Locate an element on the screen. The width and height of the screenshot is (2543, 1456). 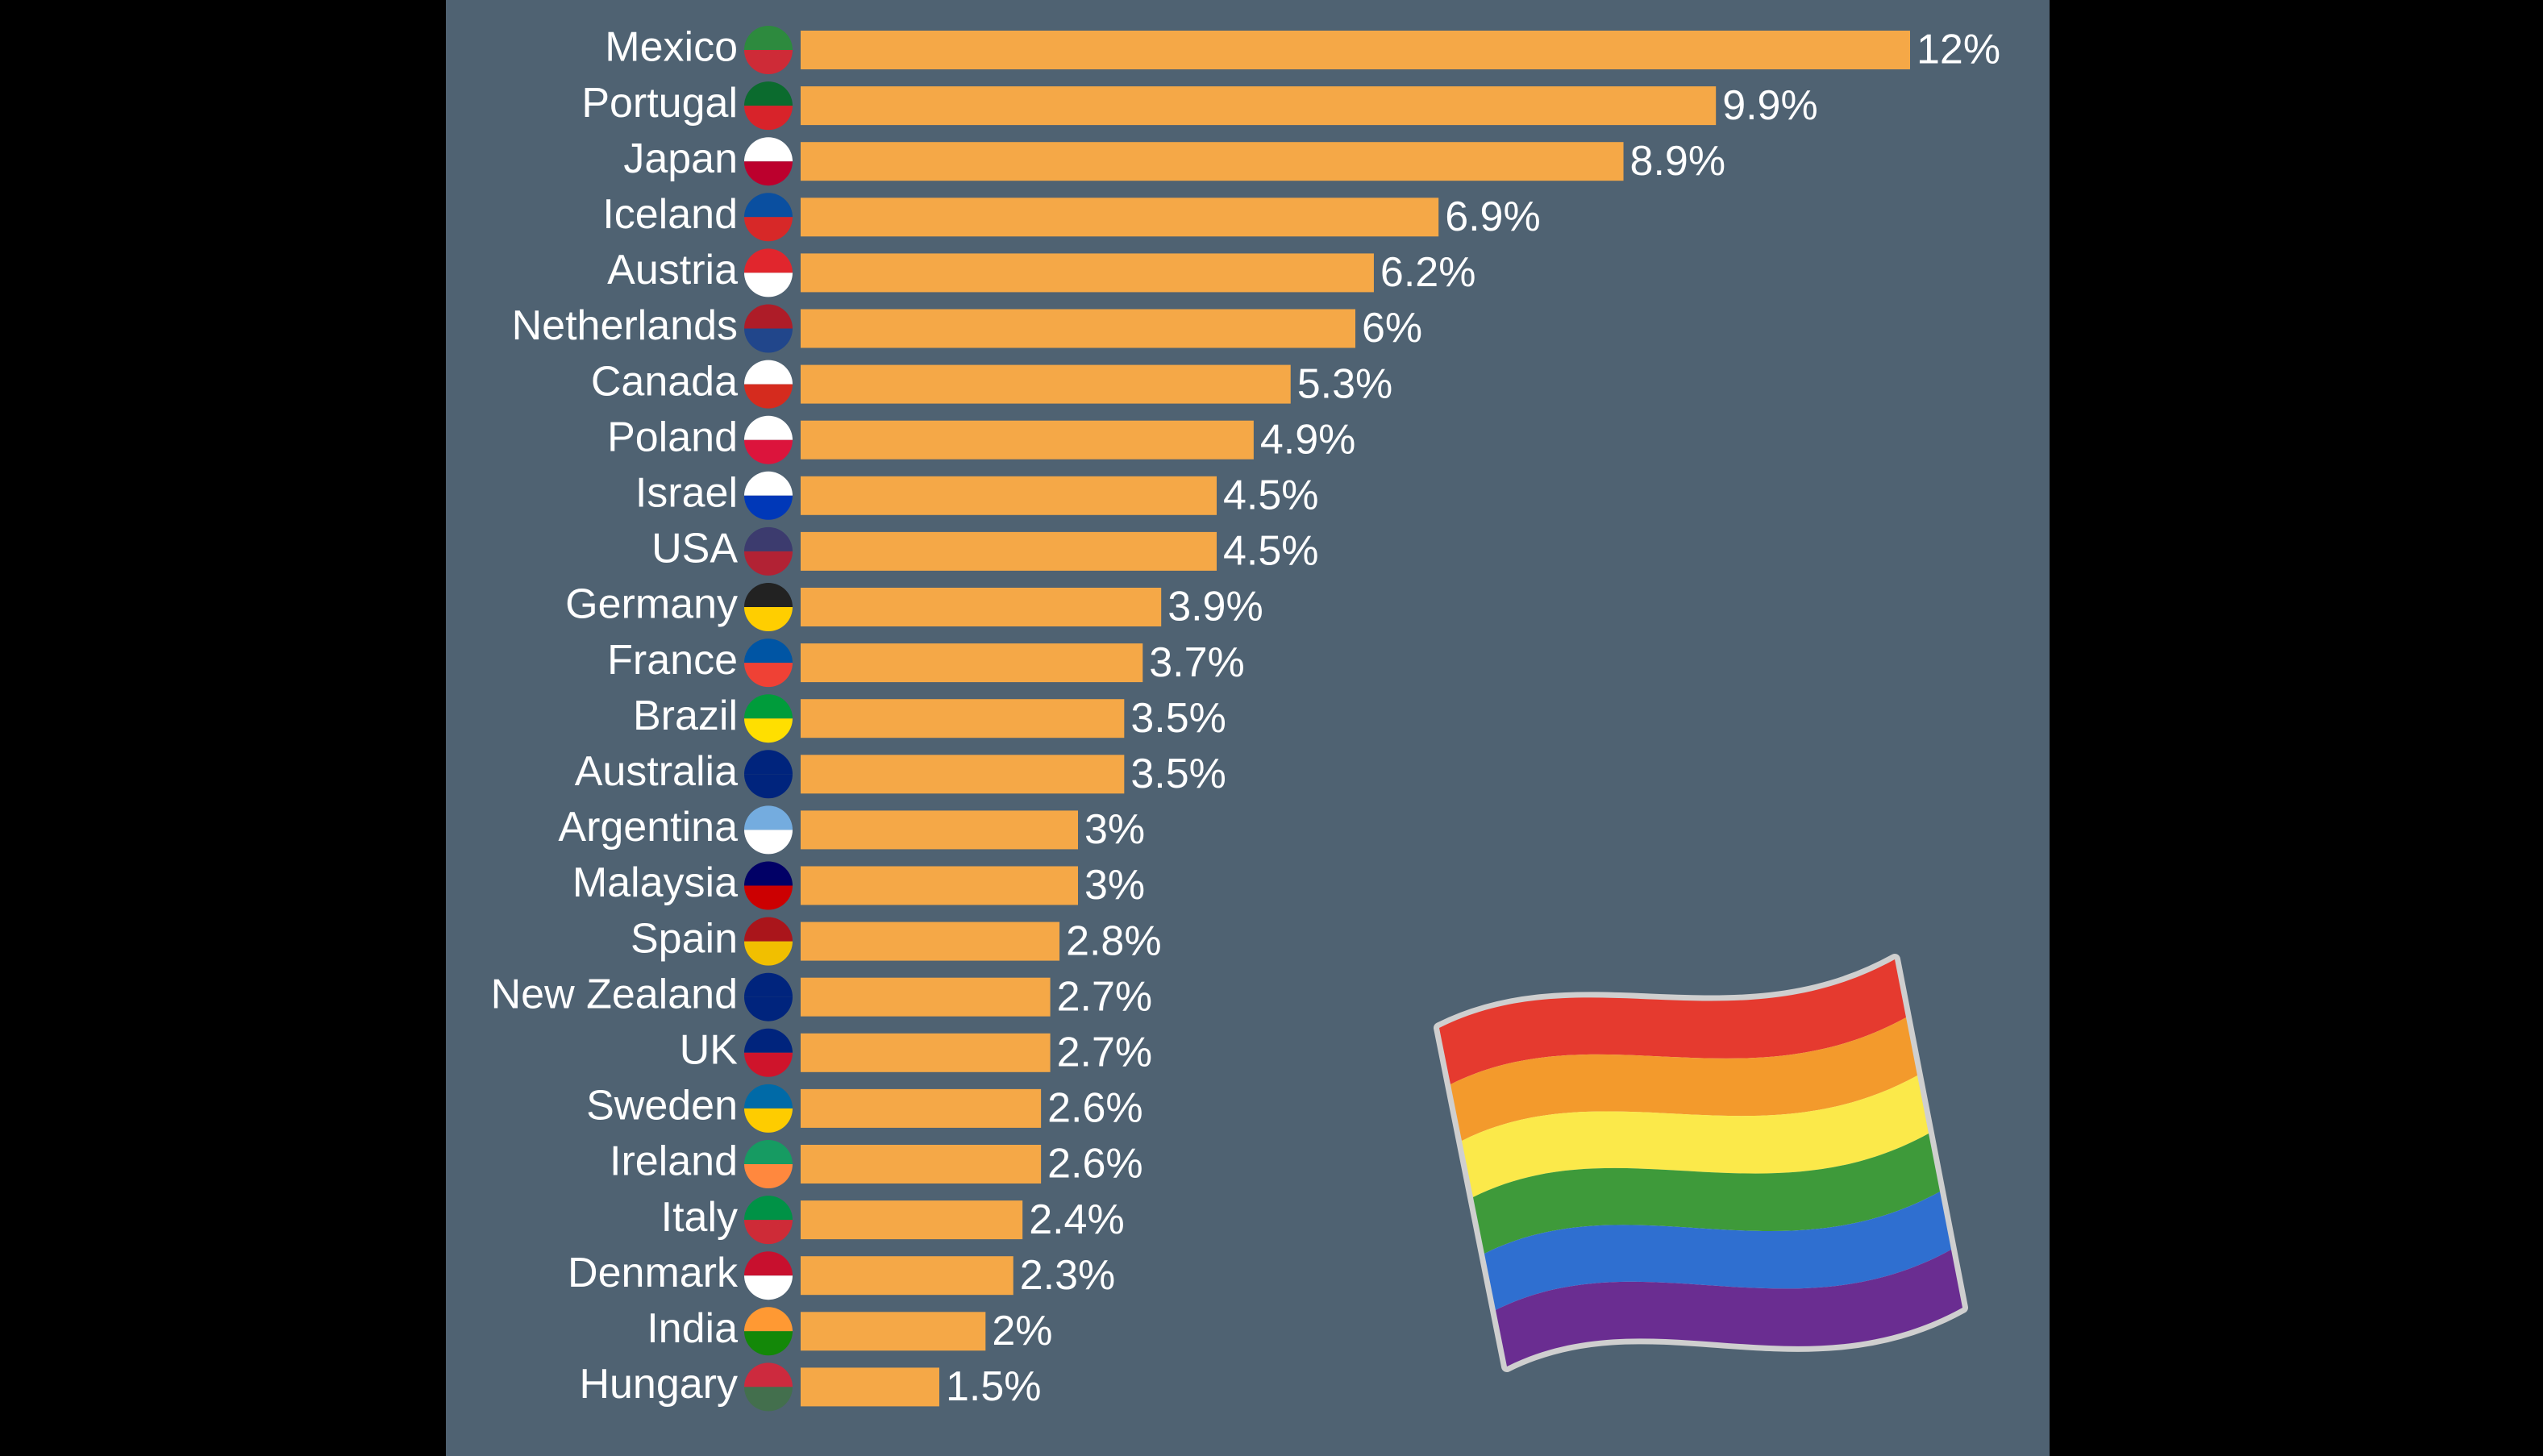
category-label: USA is located at coordinates (694, 549).